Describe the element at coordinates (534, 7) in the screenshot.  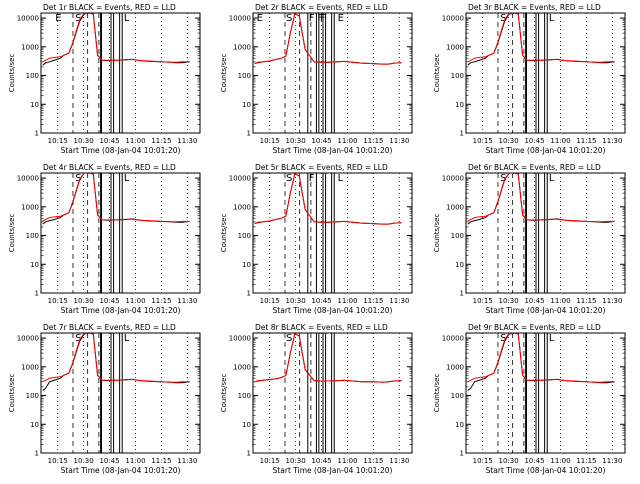
I see `panel-title: Det 3r BLACK = Events, RED = LLD` at that location.